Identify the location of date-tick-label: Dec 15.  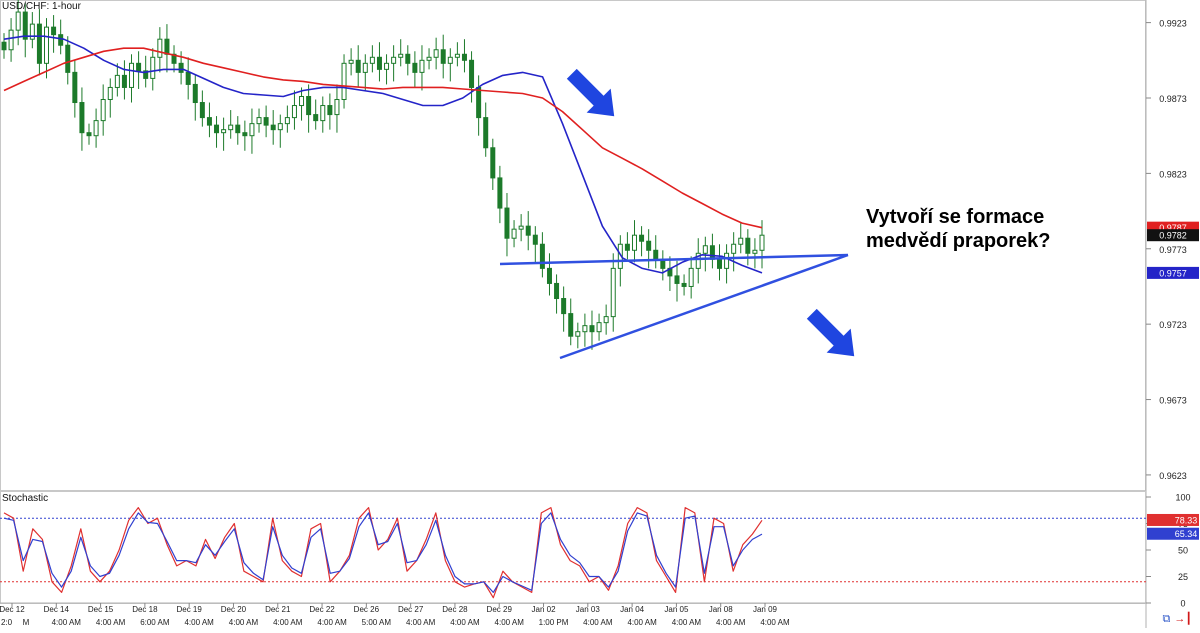
(101, 609).